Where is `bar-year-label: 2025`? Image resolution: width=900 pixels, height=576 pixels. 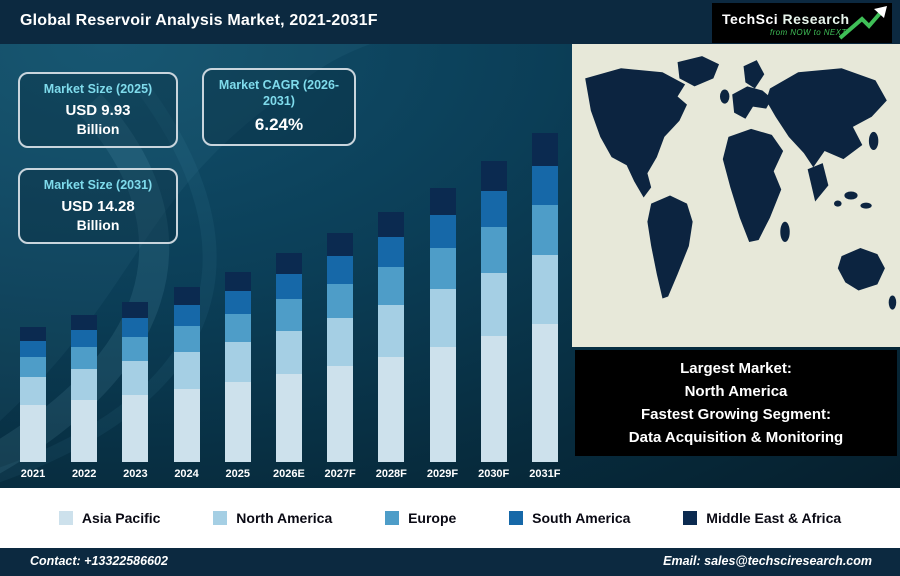
bar-year-label: 2025 is located at coordinates (237, 474).